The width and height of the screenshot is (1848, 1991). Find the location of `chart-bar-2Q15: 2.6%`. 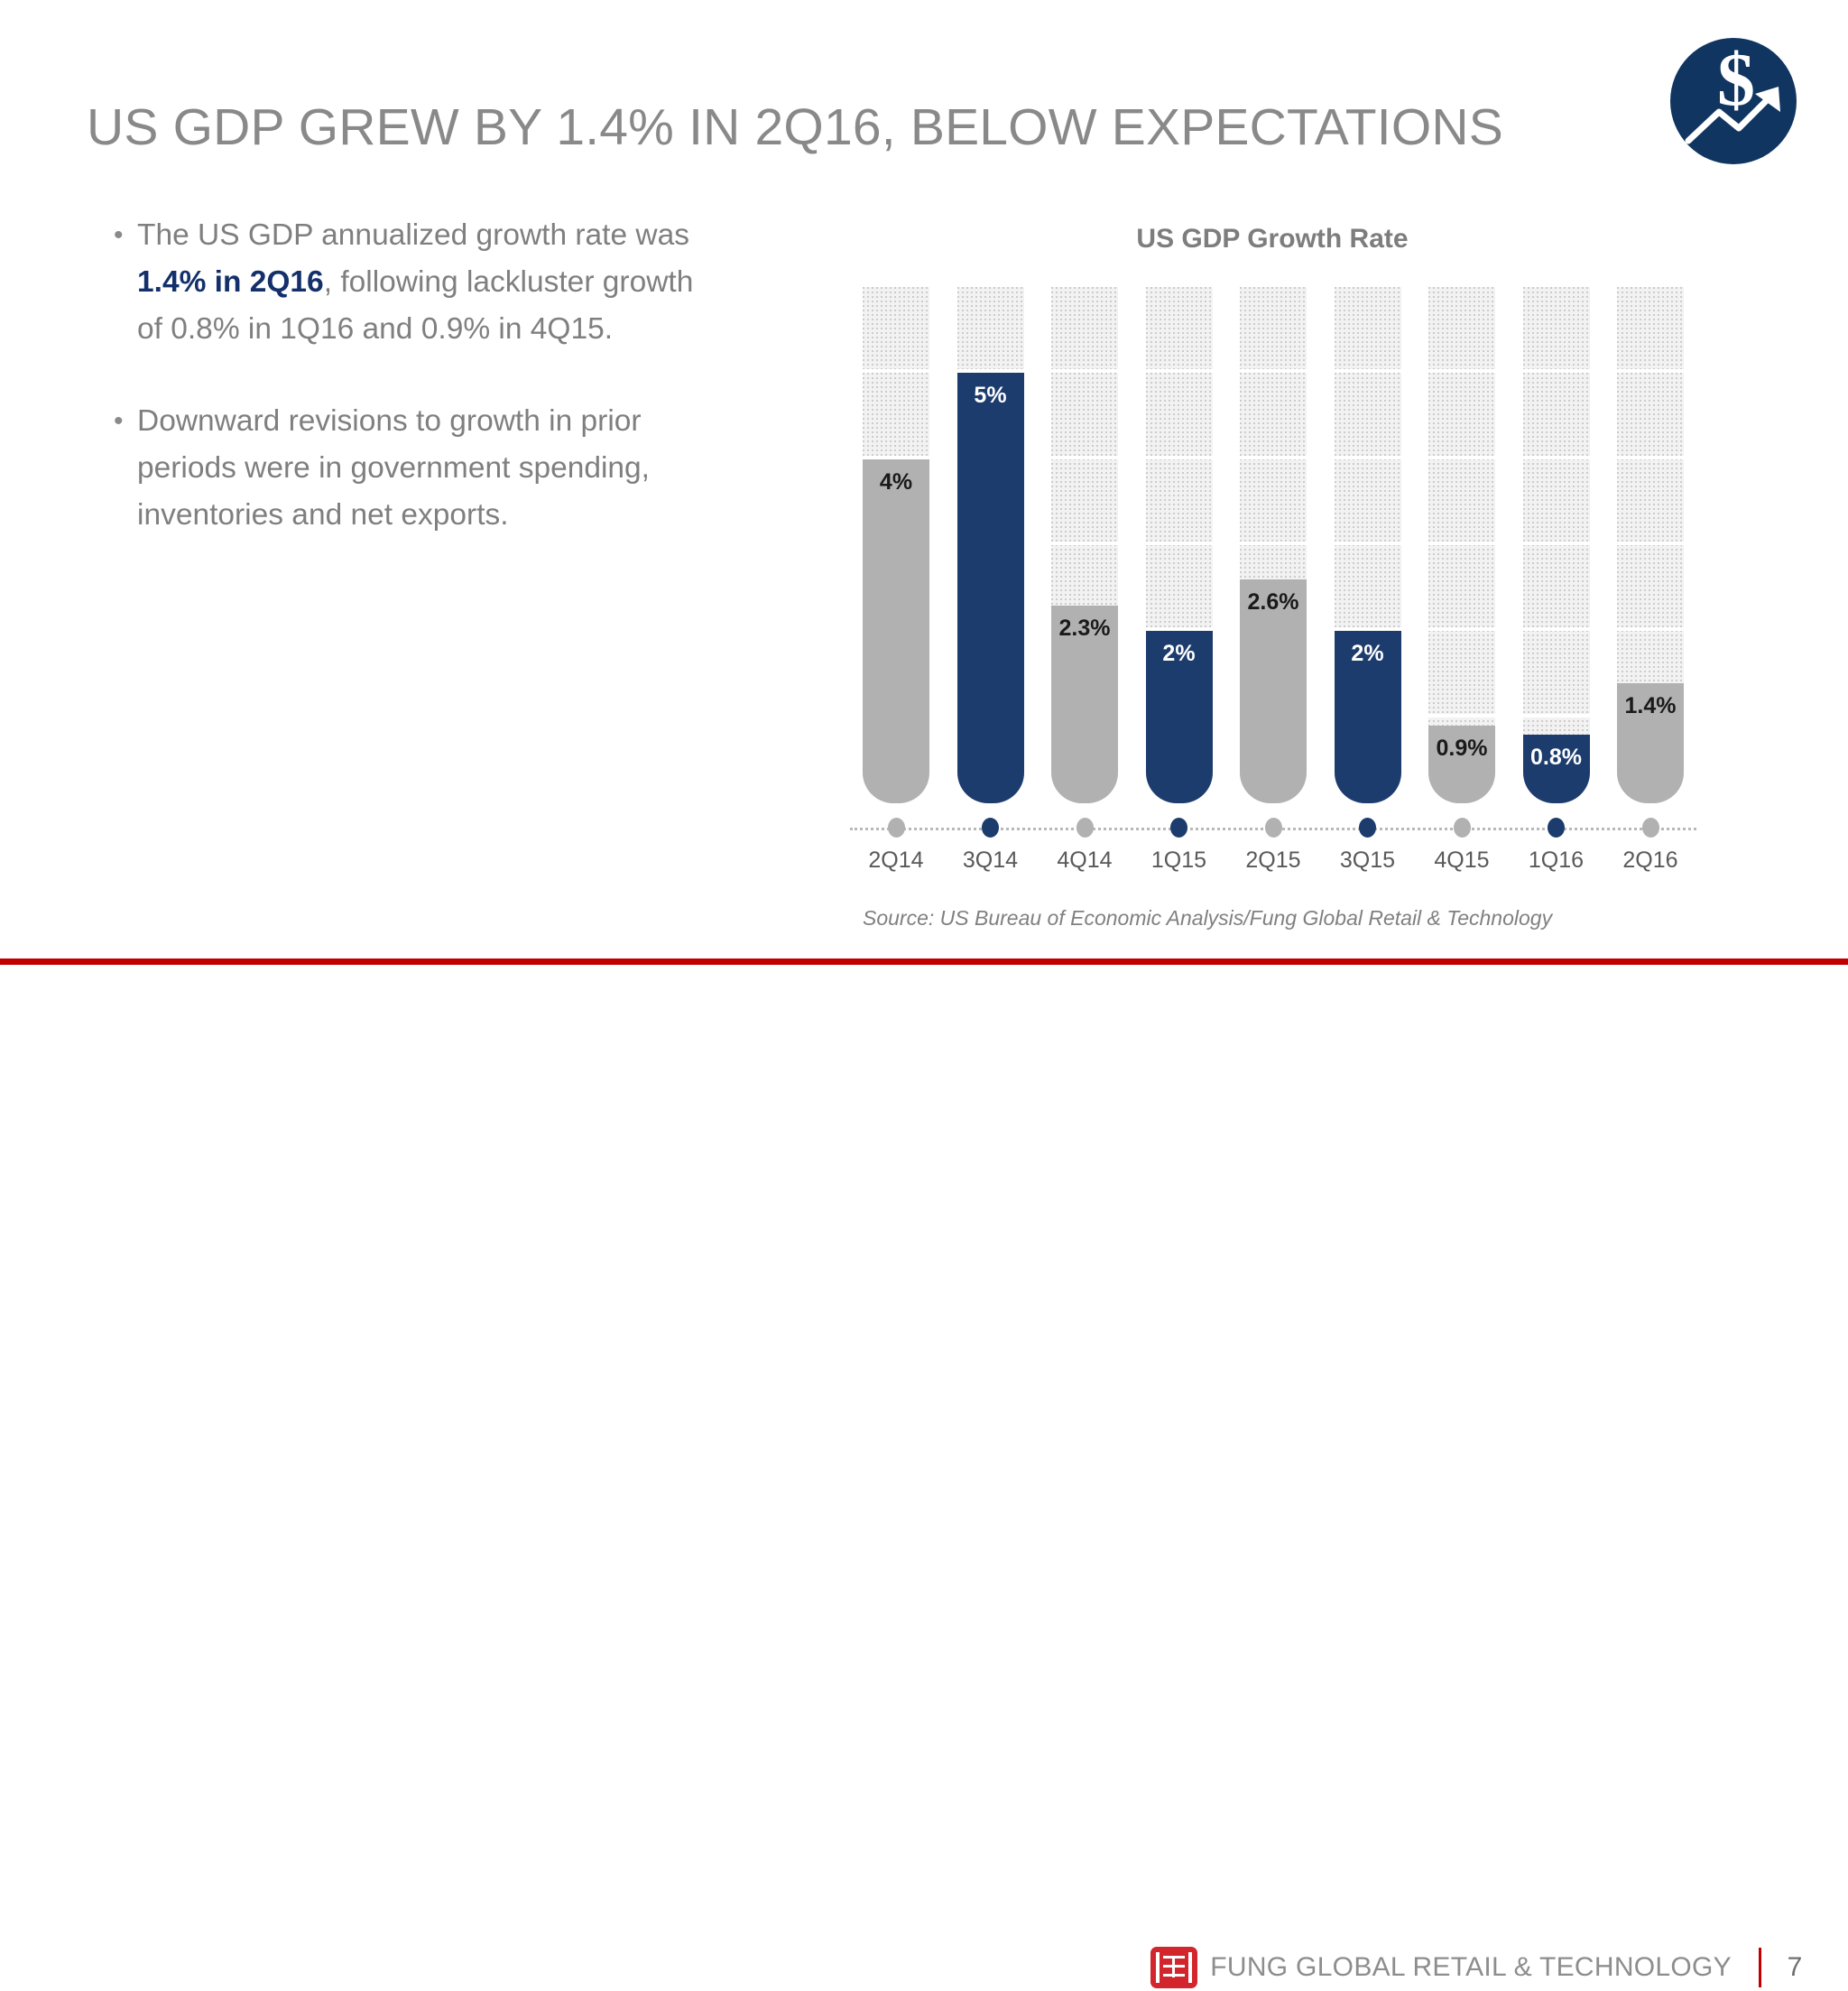

chart-bar-2Q15: 2.6% is located at coordinates (1273, 541).